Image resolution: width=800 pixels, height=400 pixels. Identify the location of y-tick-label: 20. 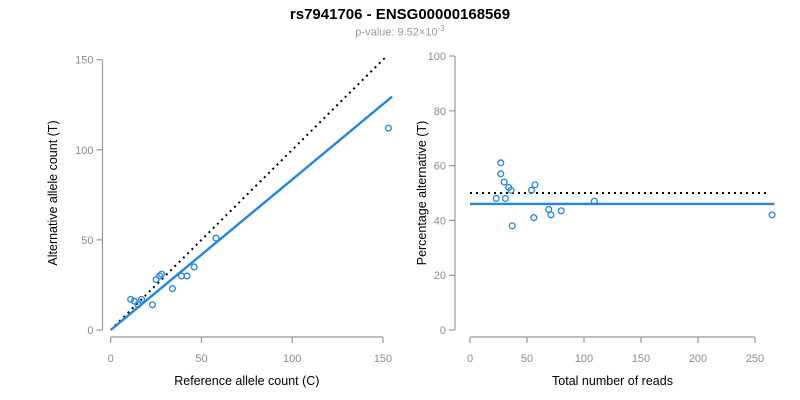
(440, 276).